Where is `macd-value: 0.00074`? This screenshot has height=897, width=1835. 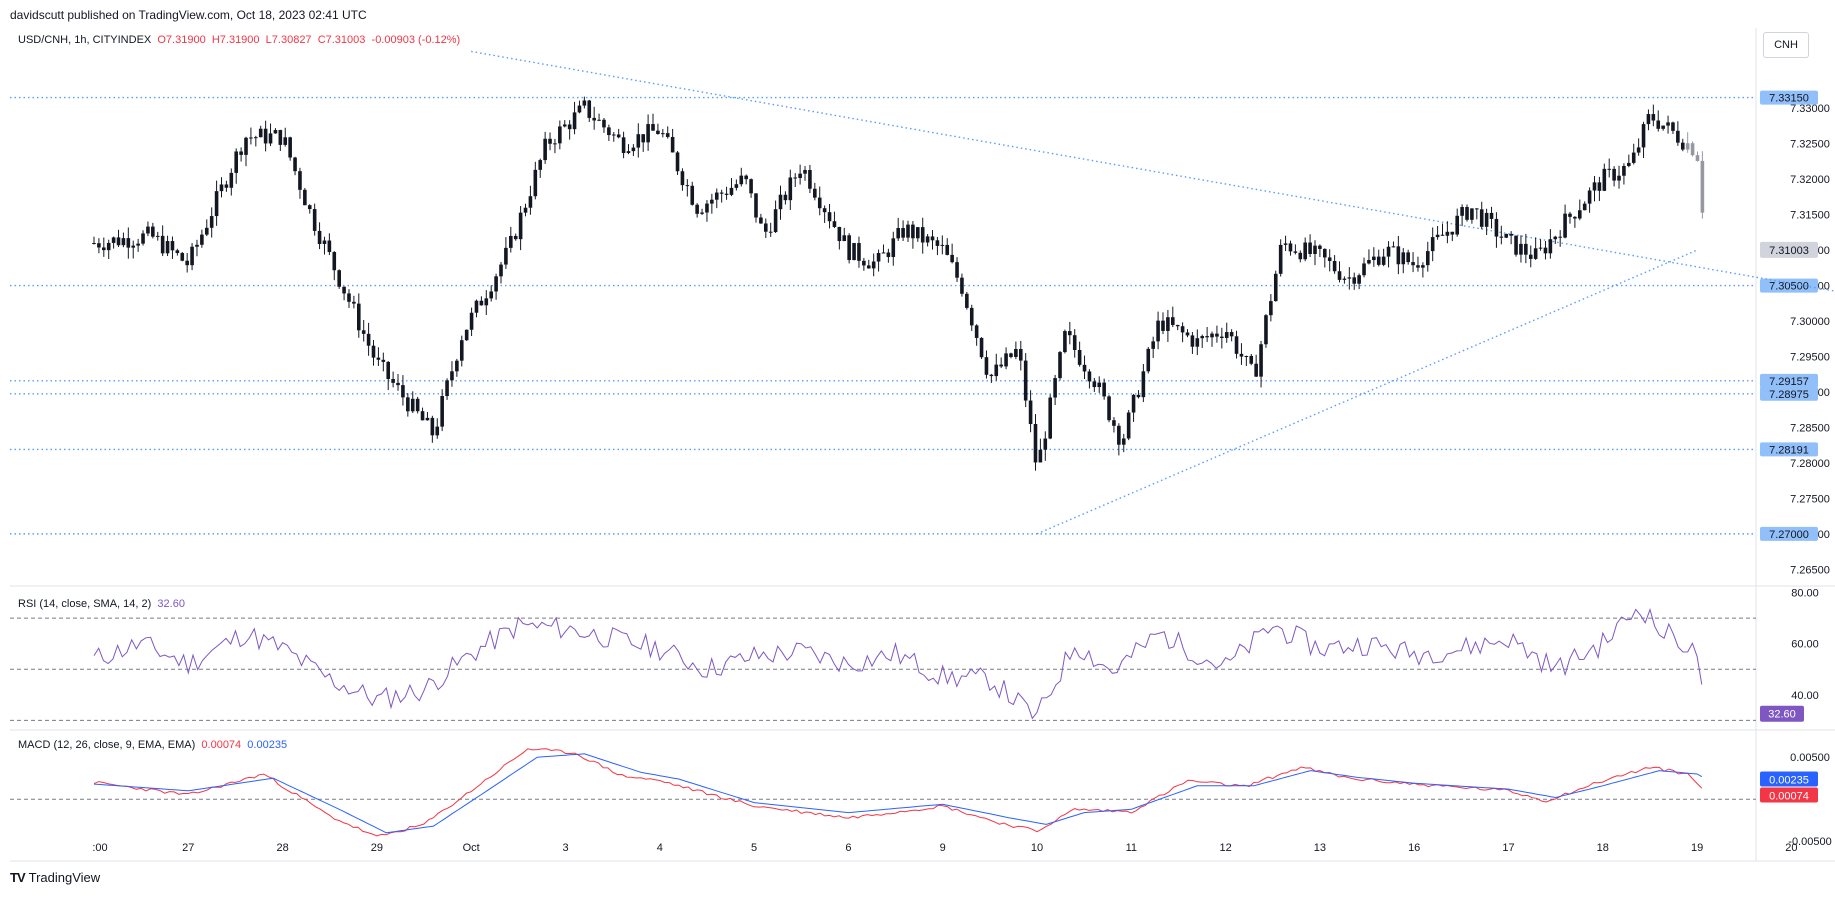 macd-value: 0.00074 is located at coordinates (221, 745).